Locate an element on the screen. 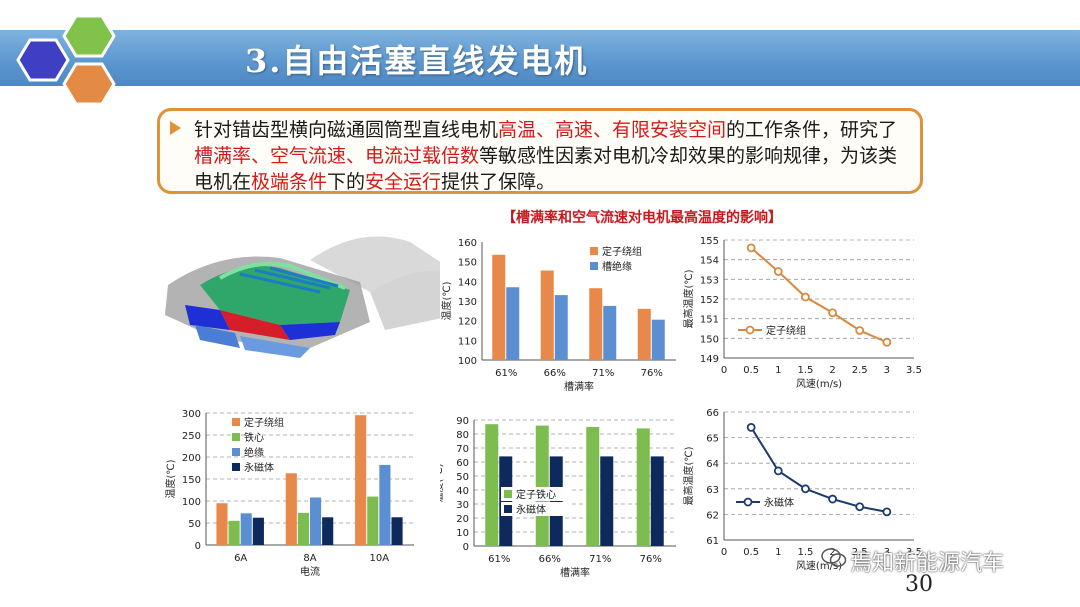 The width and height of the screenshot is (1080, 607). legend-label: 铁心 is located at coordinates (254, 437).